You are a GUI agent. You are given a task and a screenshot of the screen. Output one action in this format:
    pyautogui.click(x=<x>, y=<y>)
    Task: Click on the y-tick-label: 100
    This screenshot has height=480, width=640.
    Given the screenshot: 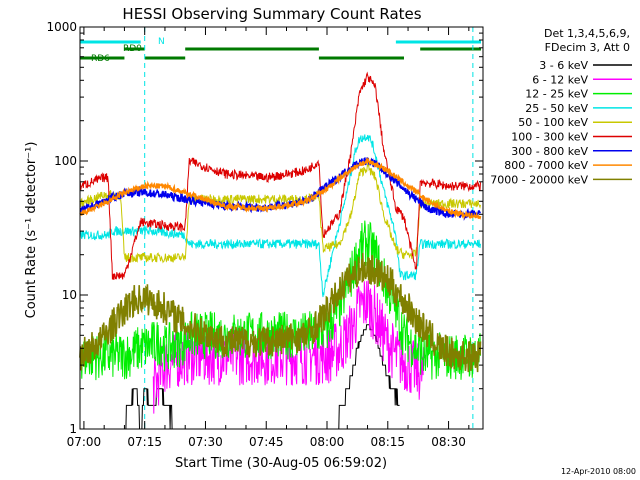 What is the action you would take?
    pyautogui.click(x=65, y=161)
    